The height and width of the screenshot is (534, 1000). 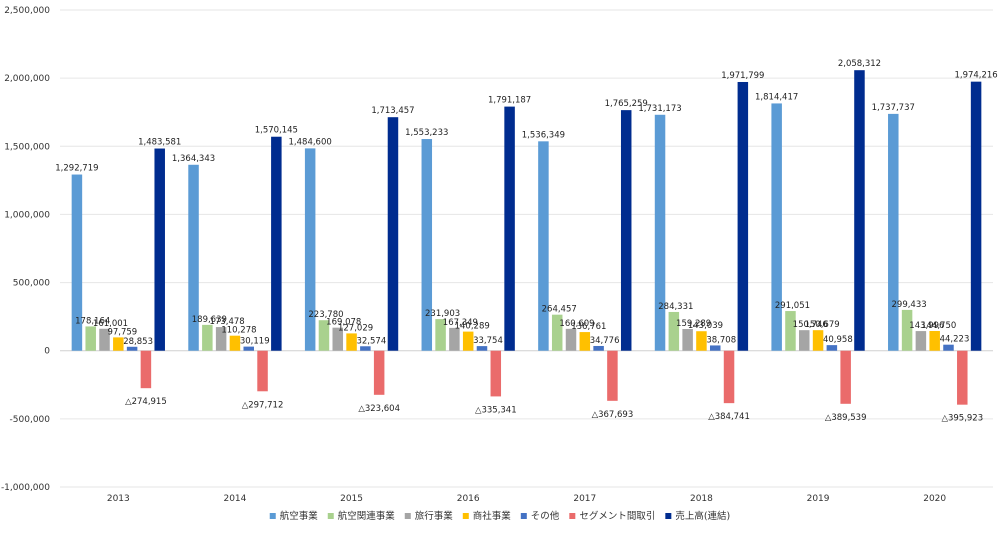 What do you see at coordinates (626, 104) in the screenshot?
I see `data-label: 1,765,259` at bounding box center [626, 104].